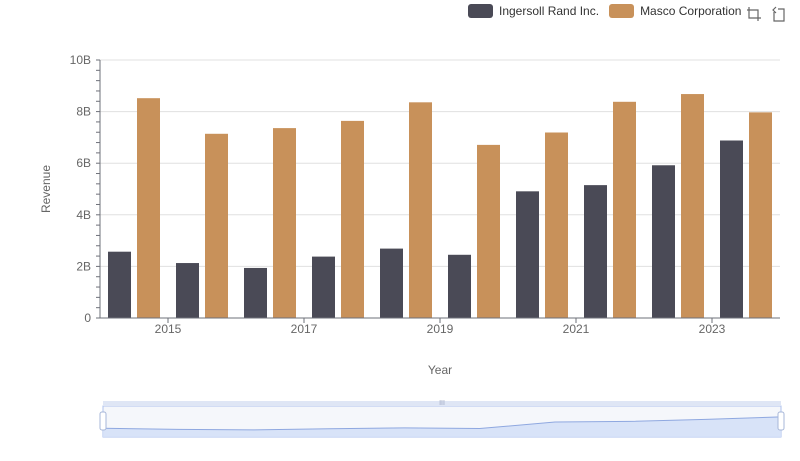 The height and width of the screenshot is (461, 800). What do you see at coordinates (766, 14) in the screenshot?
I see `toolbox` at bounding box center [766, 14].